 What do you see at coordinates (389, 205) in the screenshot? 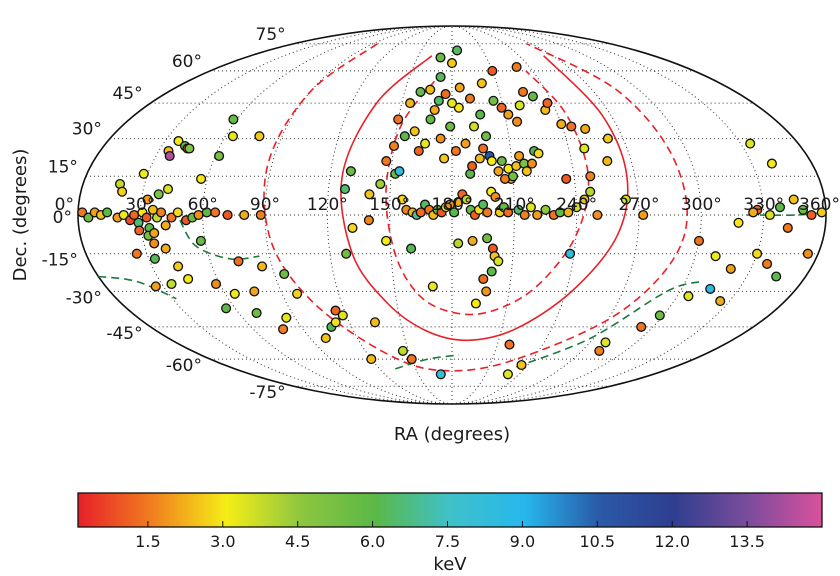
I see `ra-tick-label: 150°` at bounding box center [389, 205].